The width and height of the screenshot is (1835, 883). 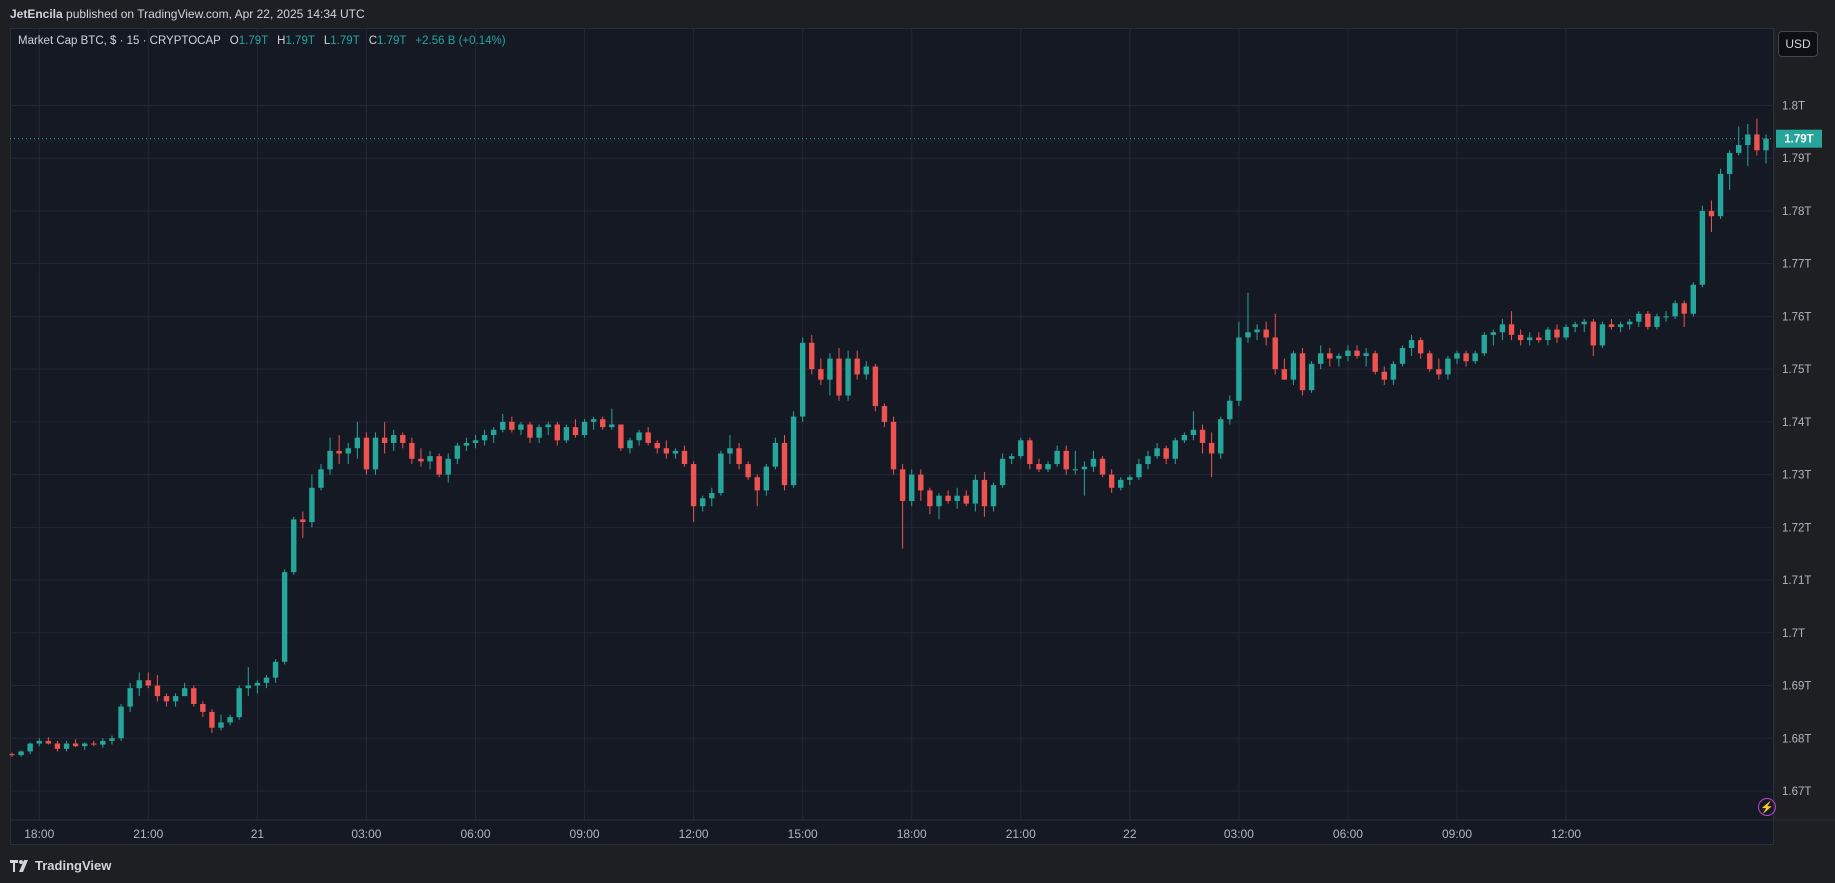 I want to click on open-label: O, so click(x=234, y=41).